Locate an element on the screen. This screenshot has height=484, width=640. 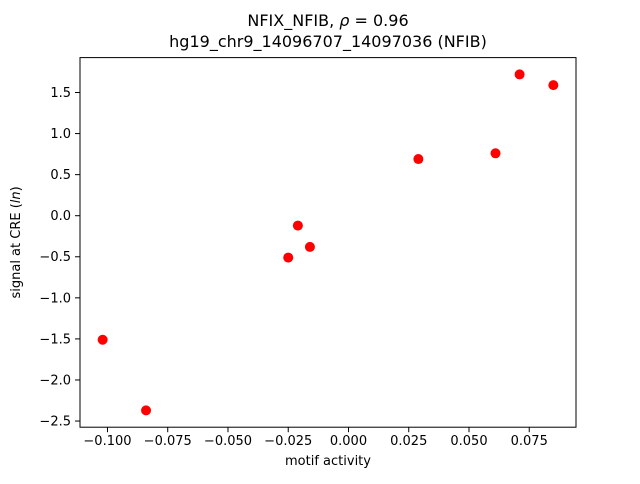
y-tick-label: −2.5 is located at coordinates (55, 421).